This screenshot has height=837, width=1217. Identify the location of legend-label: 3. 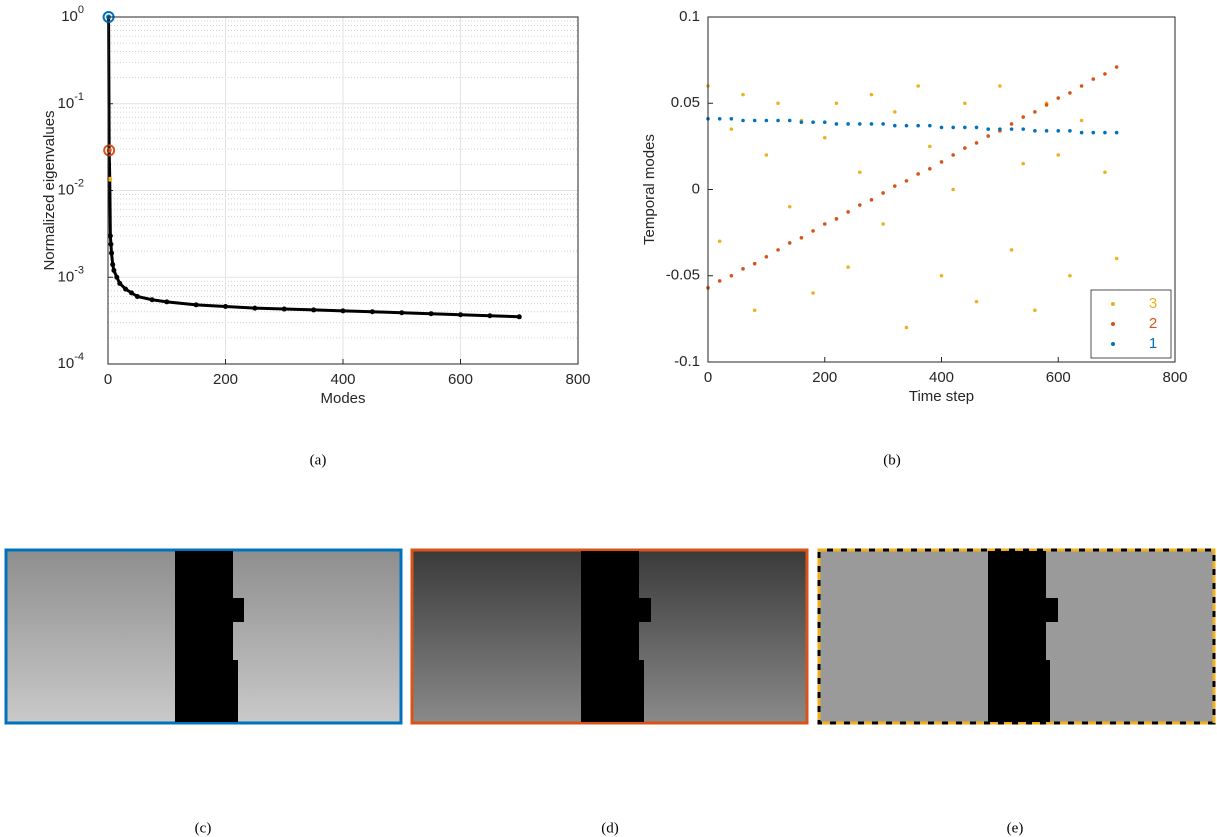
(1153, 303).